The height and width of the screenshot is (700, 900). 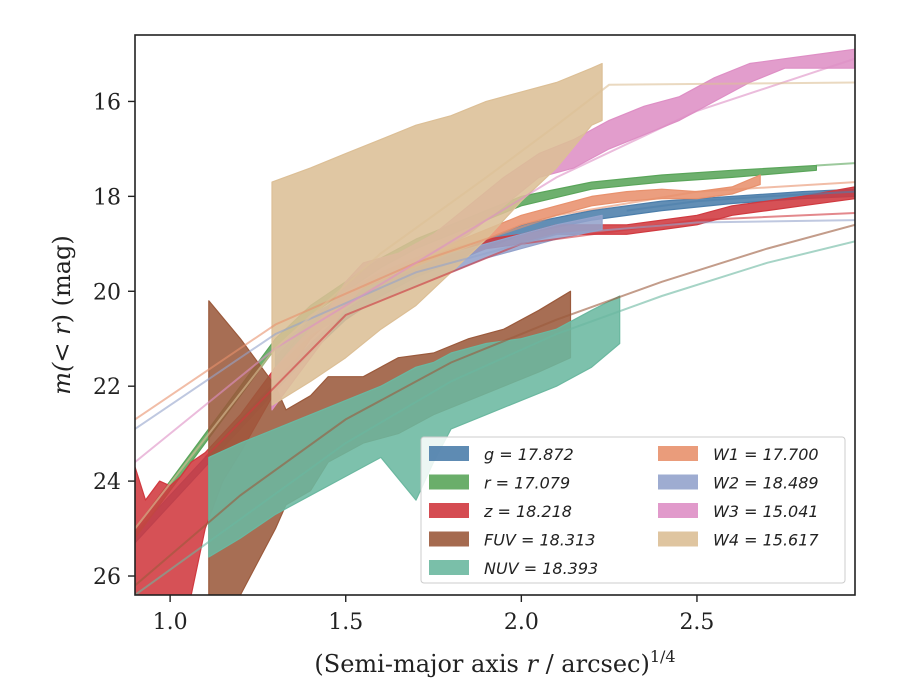 I want to click on y-axis-label-var: < r, so click(x=62, y=342).